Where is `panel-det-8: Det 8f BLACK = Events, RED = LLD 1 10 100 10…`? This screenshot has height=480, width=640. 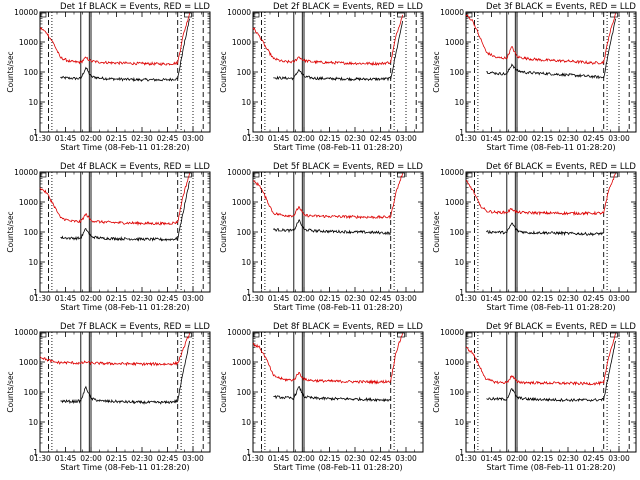 panel-det-8: Det 8f BLACK = Events, RED = LLD 1 10 100 10… is located at coordinates (321, 397).